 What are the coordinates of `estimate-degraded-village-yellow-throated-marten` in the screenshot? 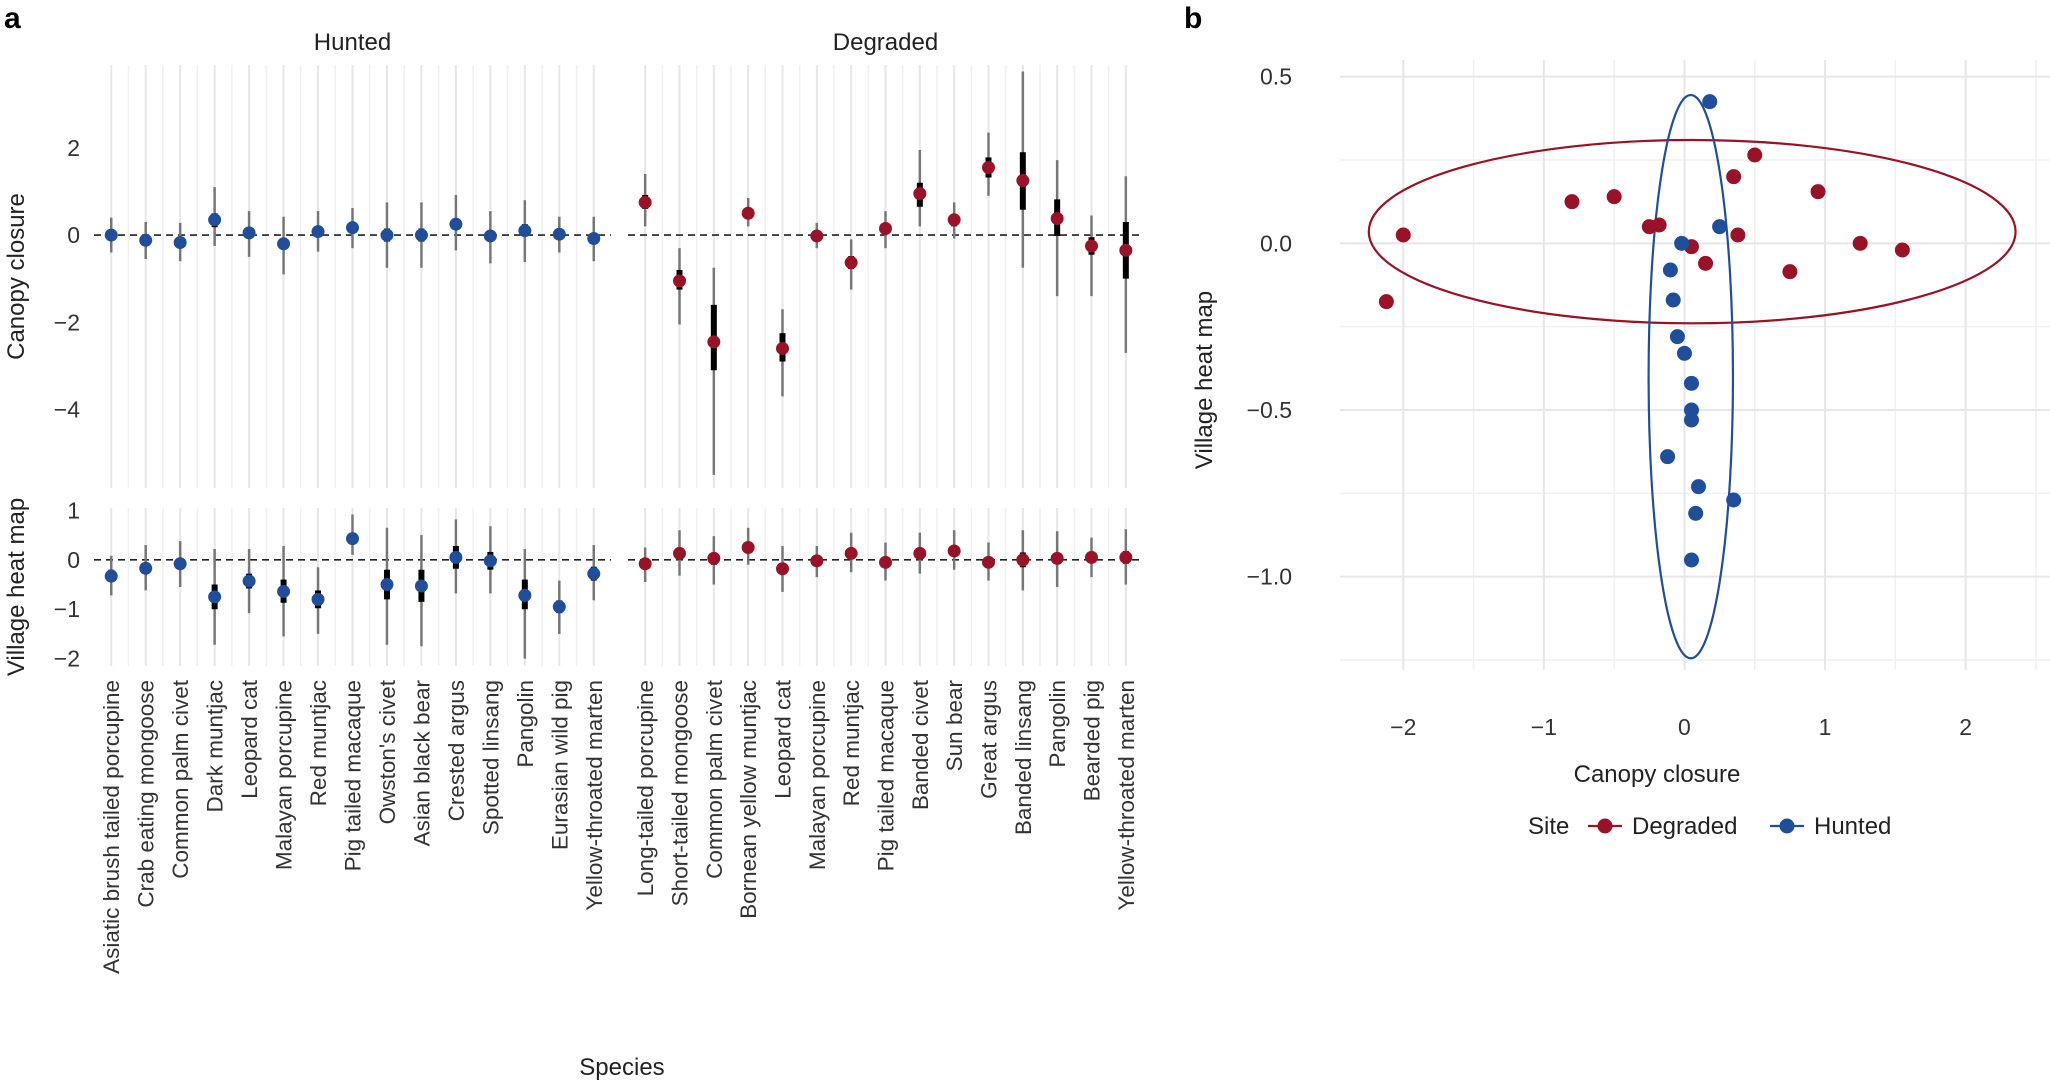 It's located at (1126, 557).